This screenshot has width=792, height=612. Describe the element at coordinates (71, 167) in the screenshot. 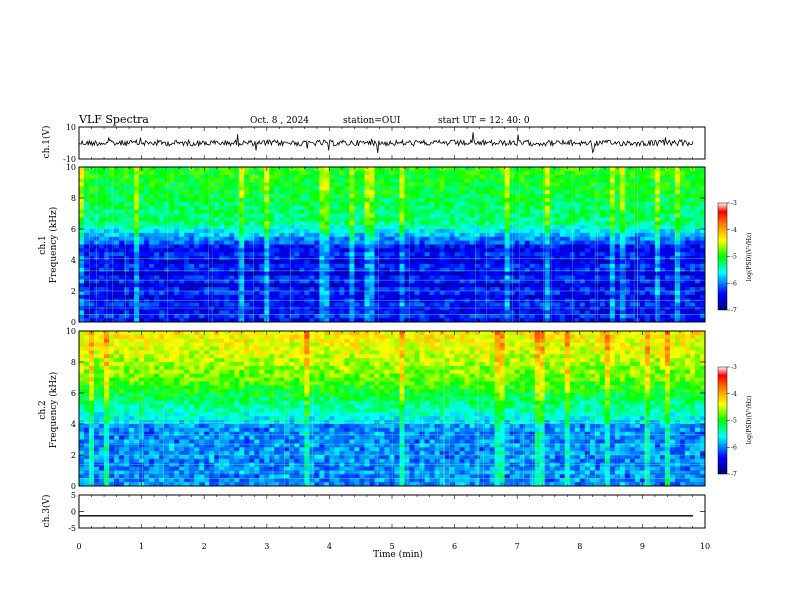

I see `ch1-spectrogram-ytick-label: 10` at that location.